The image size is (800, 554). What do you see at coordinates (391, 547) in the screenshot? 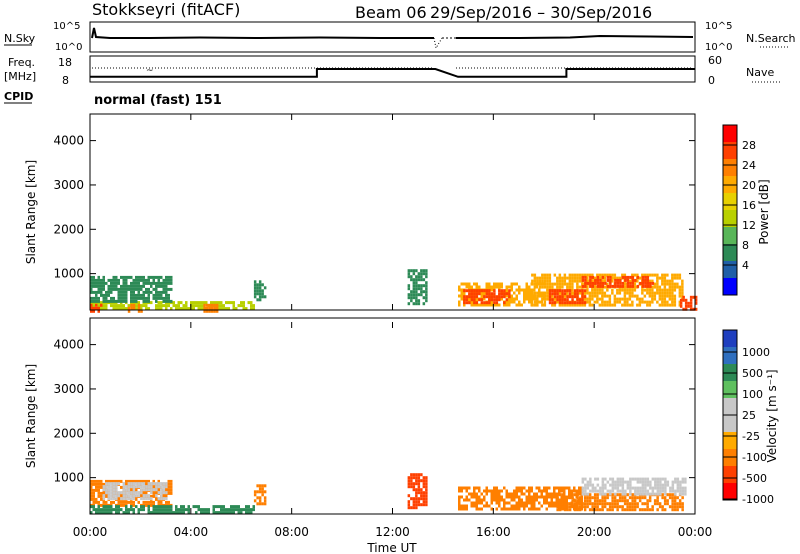
I see `x-axis-label: Time UT` at bounding box center [391, 547].